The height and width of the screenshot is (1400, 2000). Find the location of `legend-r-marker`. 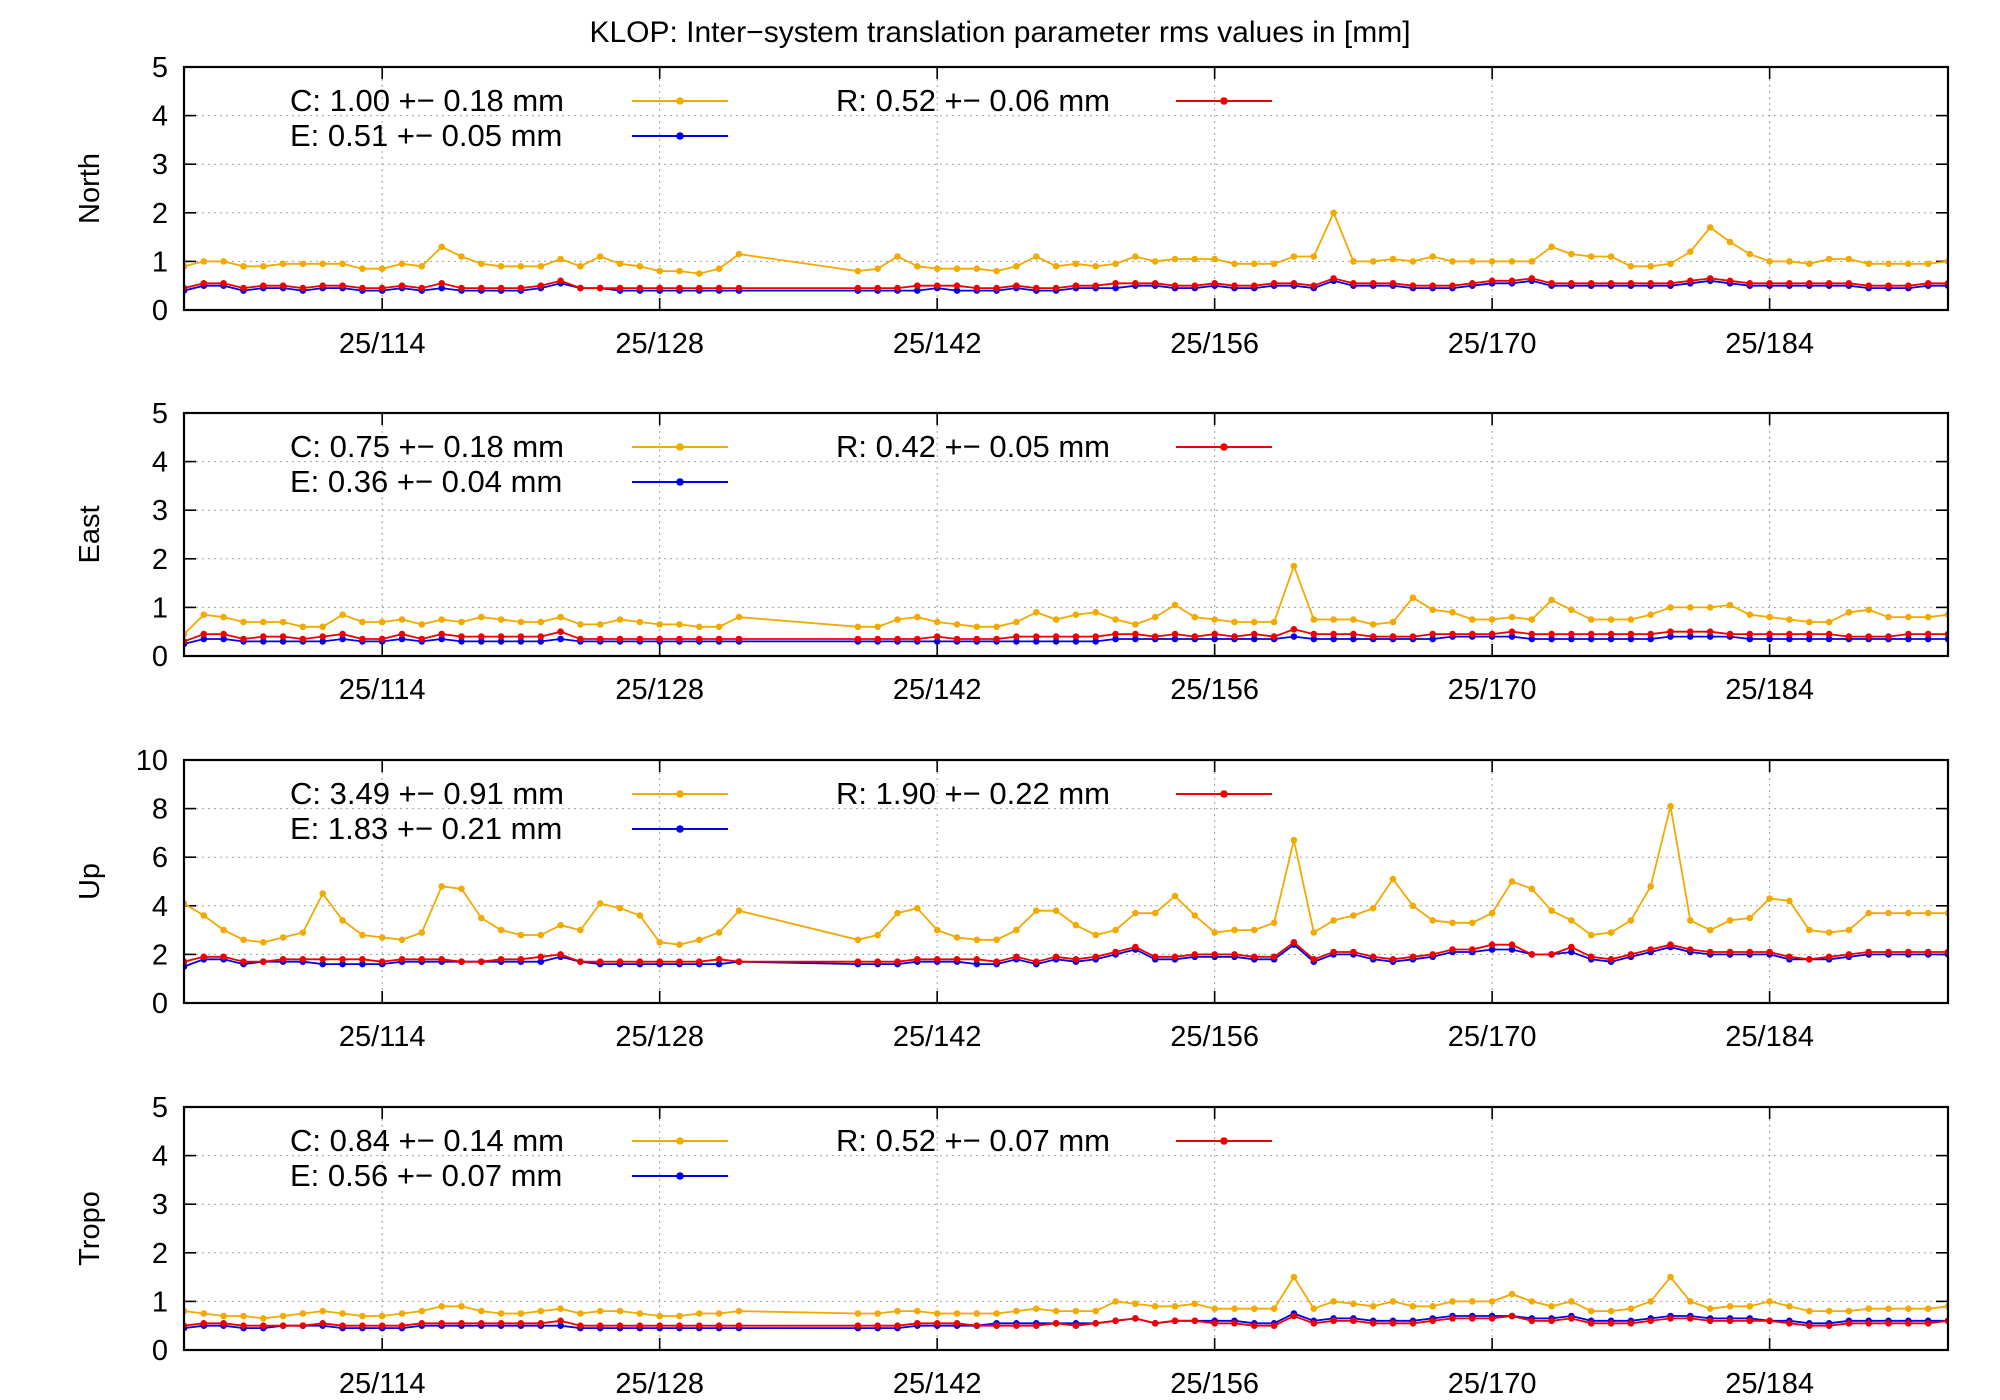

legend-r-marker is located at coordinates (1224, 447).